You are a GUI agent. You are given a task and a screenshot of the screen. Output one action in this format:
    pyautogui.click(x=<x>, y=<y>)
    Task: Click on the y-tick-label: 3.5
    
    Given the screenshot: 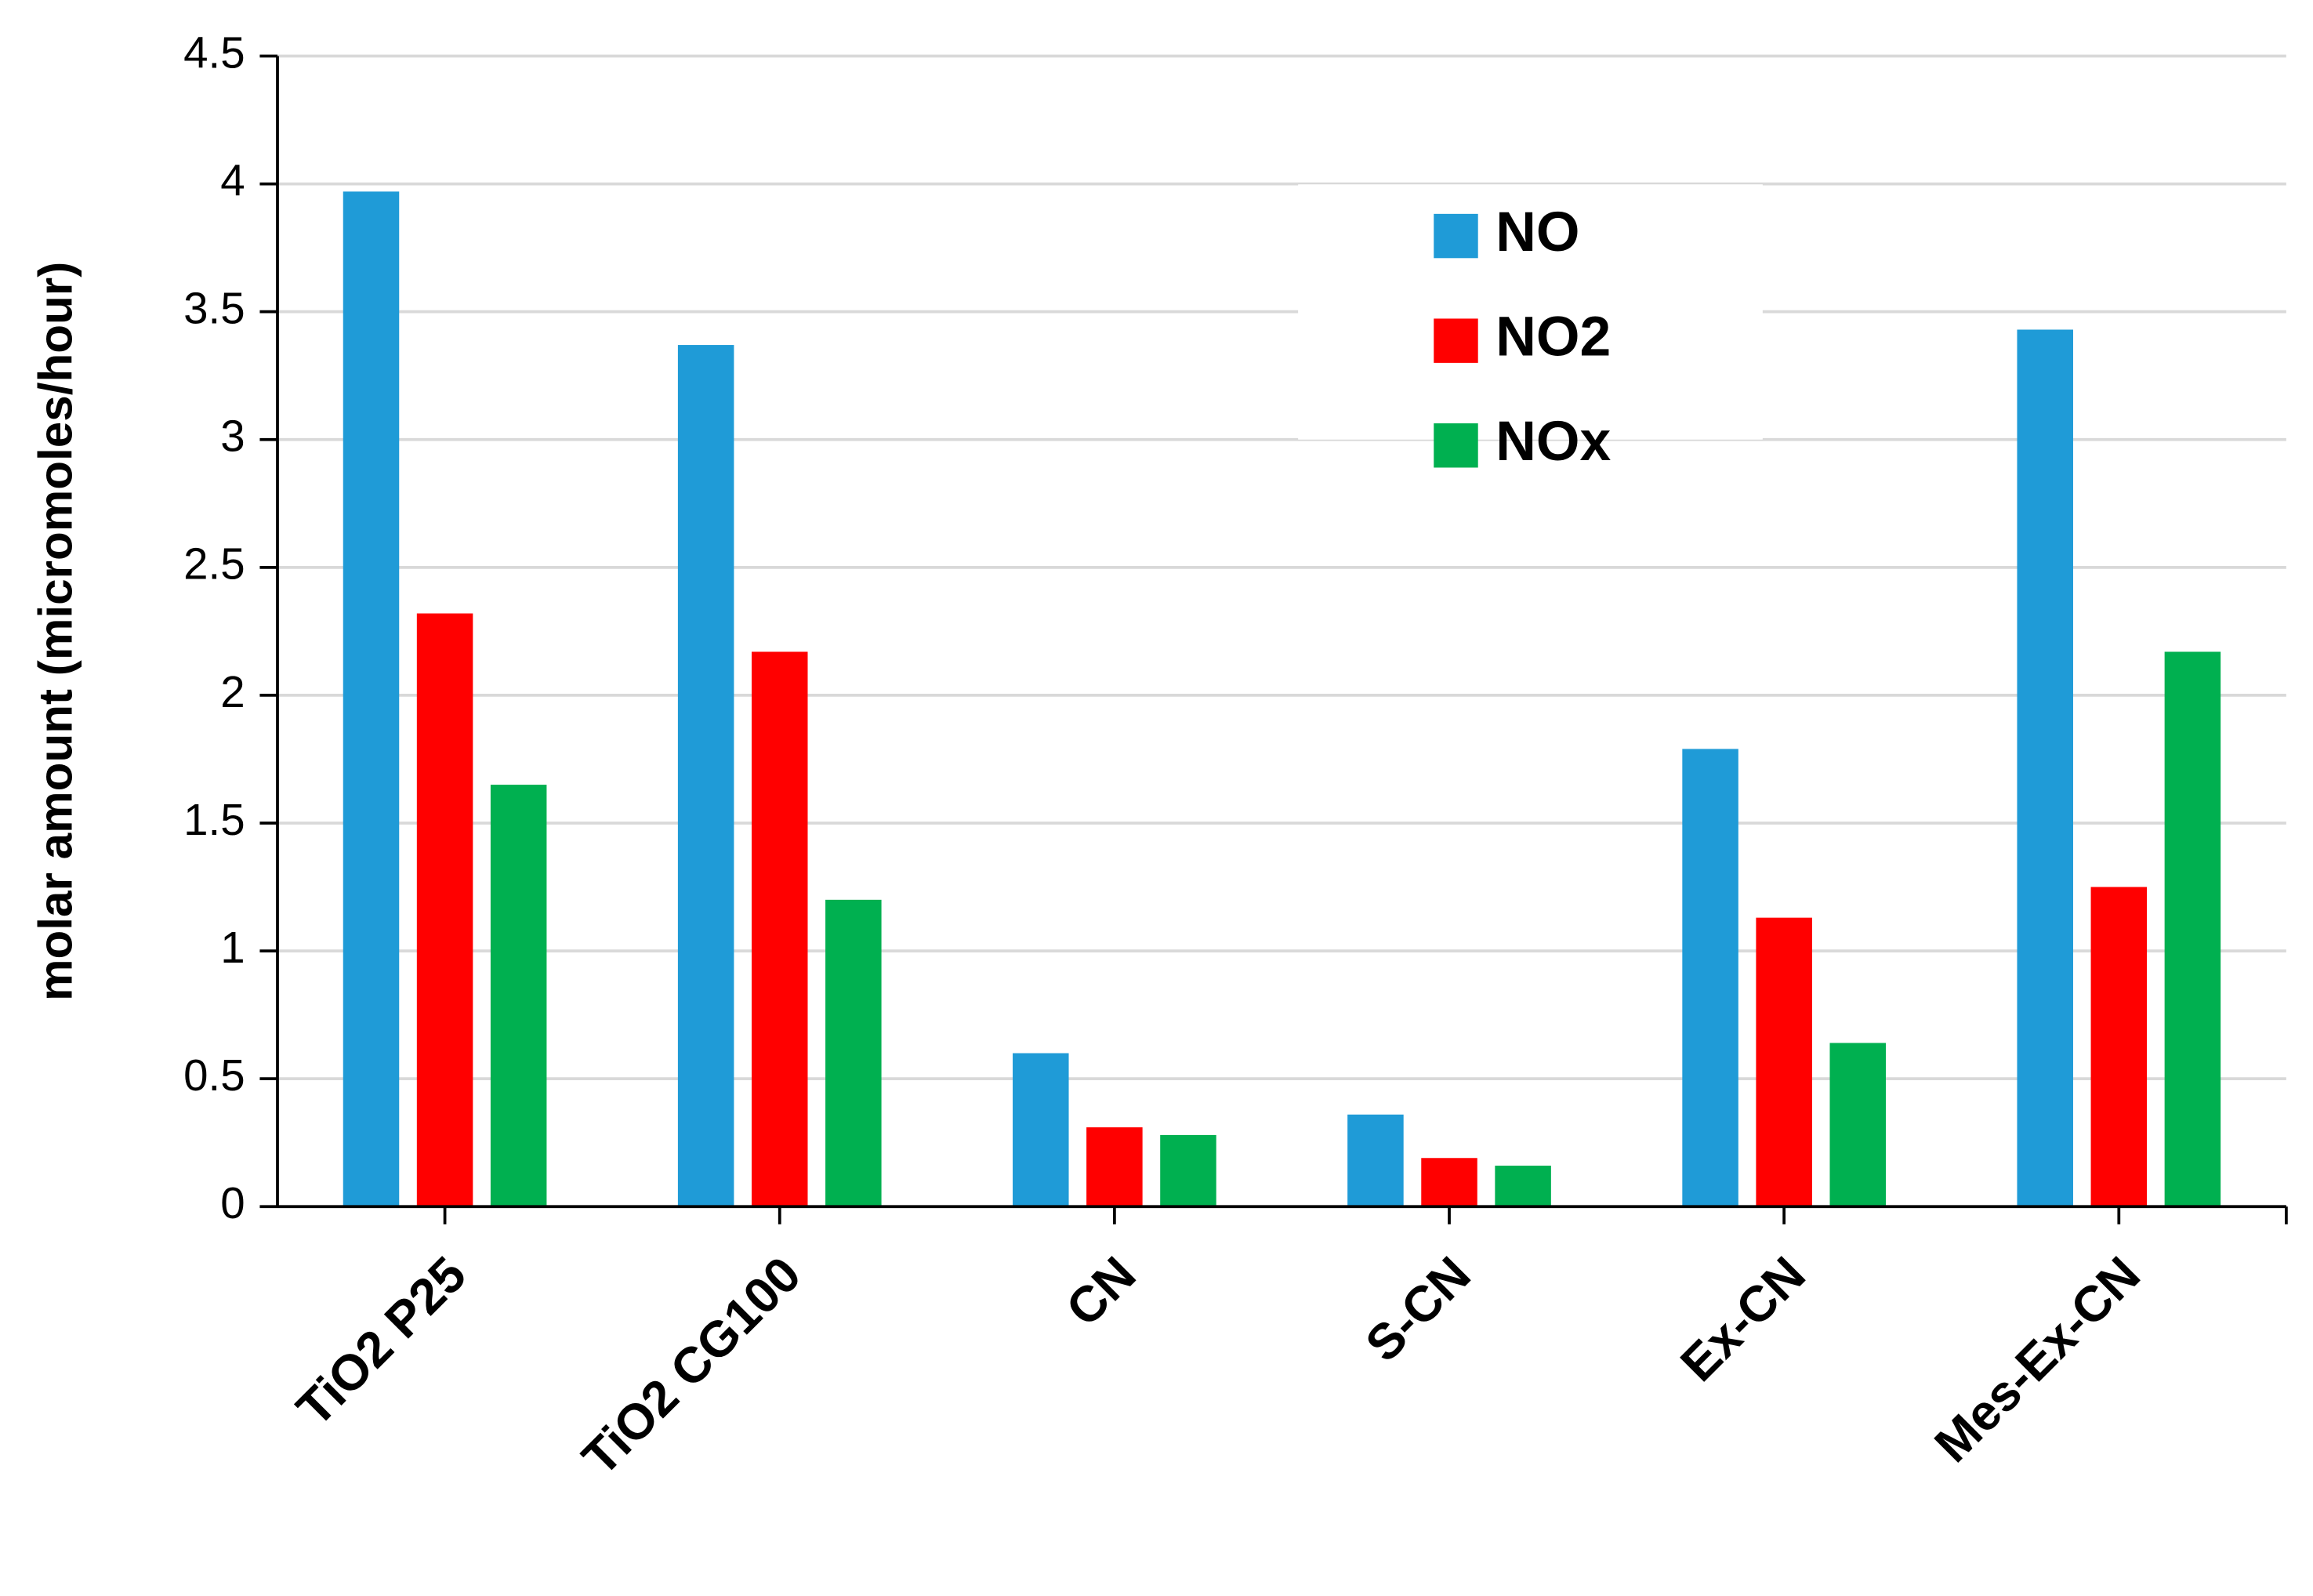 What is the action you would take?
    pyautogui.click(x=214, y=308)
    